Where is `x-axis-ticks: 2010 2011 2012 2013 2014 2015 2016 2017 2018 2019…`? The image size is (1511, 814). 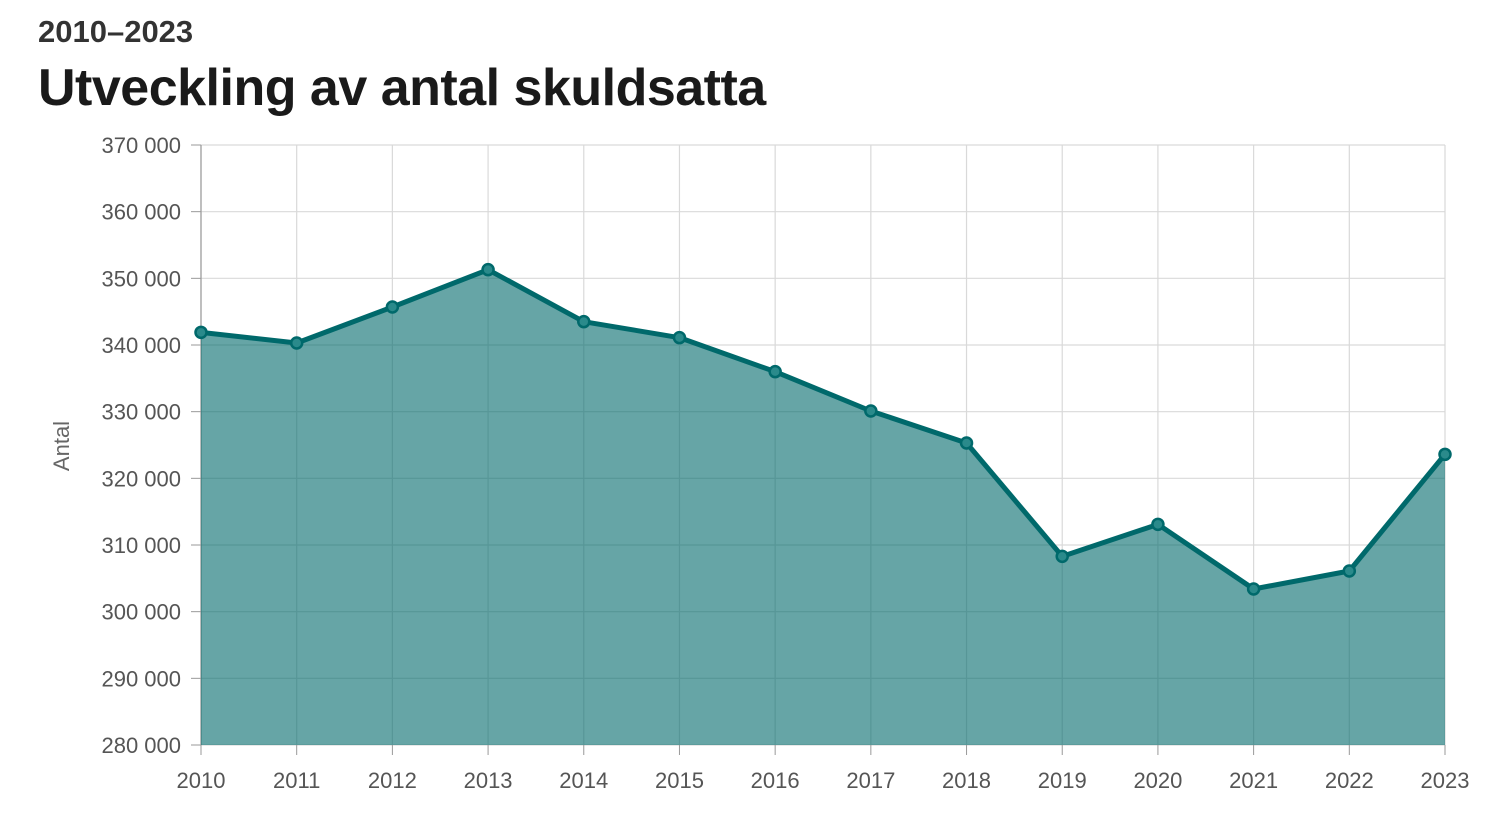
x-axis-ticks: 2010 2011 2012 2013 2014 2015 2016 2017 2018 2019… is located at coordinates (823, 769).